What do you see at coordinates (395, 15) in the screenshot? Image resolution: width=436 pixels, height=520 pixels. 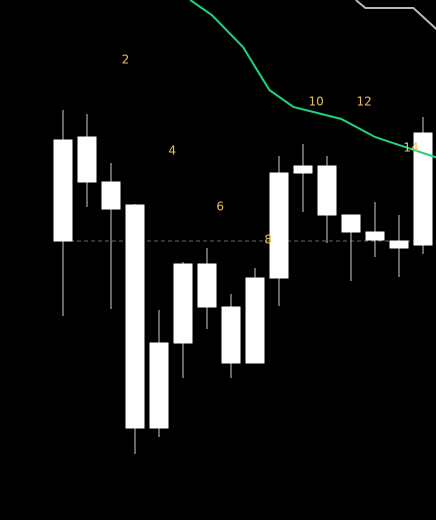 I see `moving-average-gray-upper` at bounding box center [395, 15].